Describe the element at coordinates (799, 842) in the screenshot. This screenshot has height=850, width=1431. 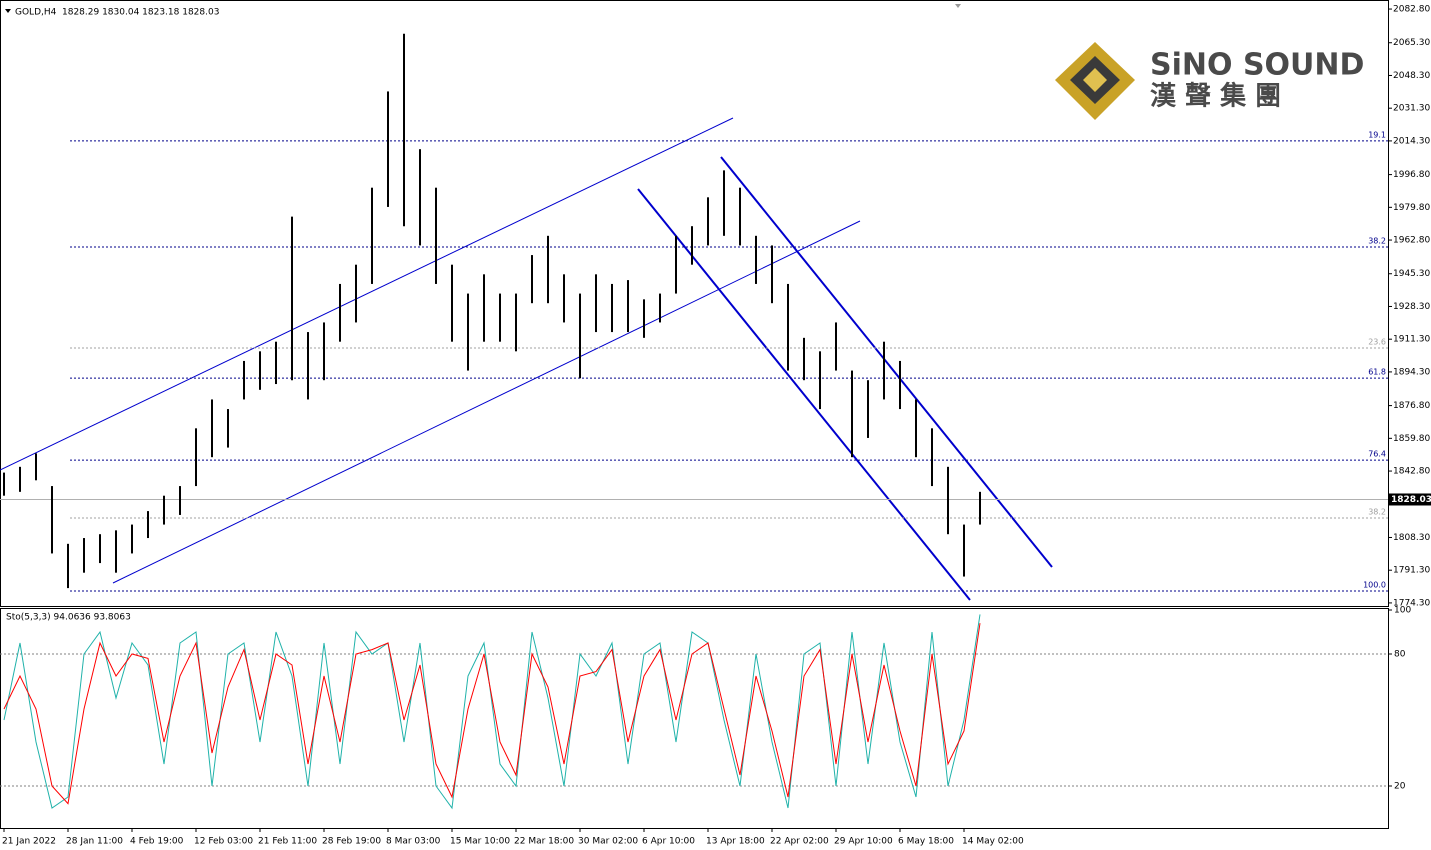
I see `x-tick-label: 22 Apr 02:00` at that location.